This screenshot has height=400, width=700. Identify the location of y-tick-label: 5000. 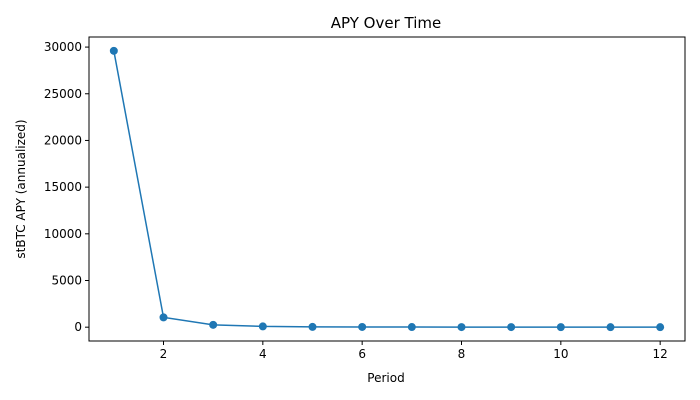
(66, 280).